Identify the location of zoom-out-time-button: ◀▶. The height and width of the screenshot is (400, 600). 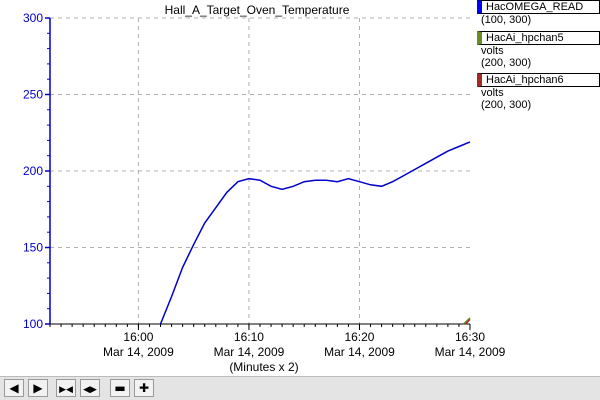
(90, 388).